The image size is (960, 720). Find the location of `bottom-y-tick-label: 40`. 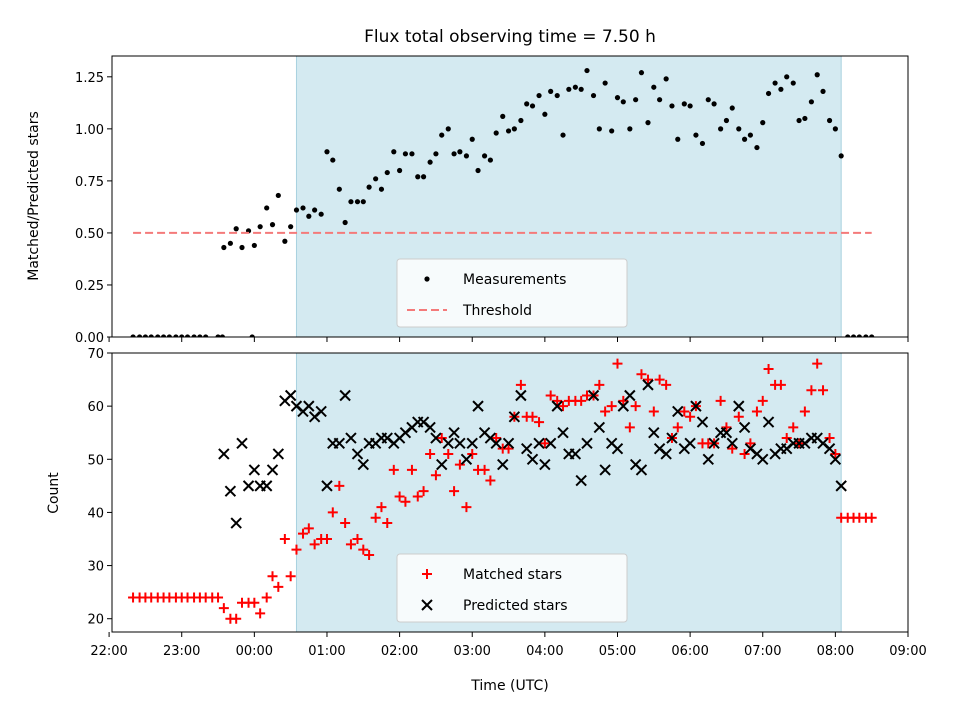

bottom-y-tick-label: 40 is located at coordinates (95, 513).